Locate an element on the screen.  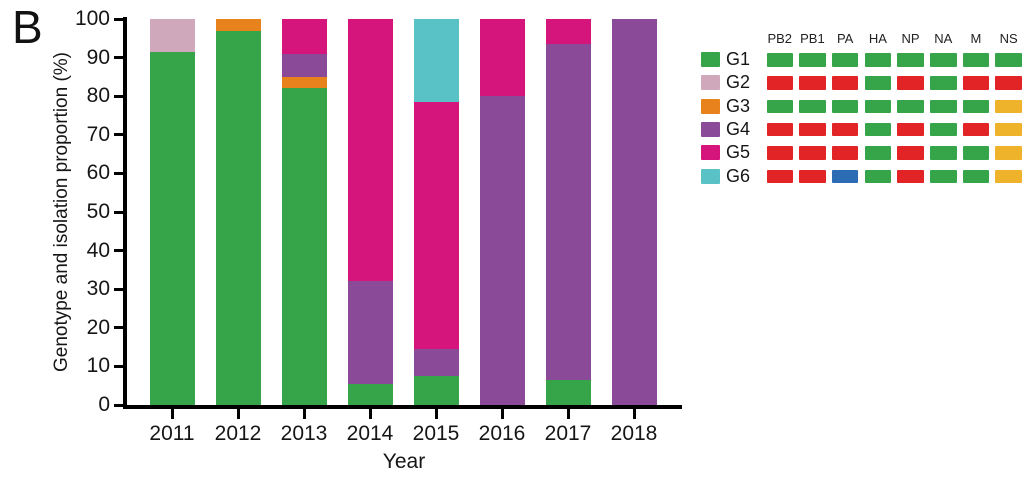
gene-box-G3-PB1 is located at coordinates (812, 106).